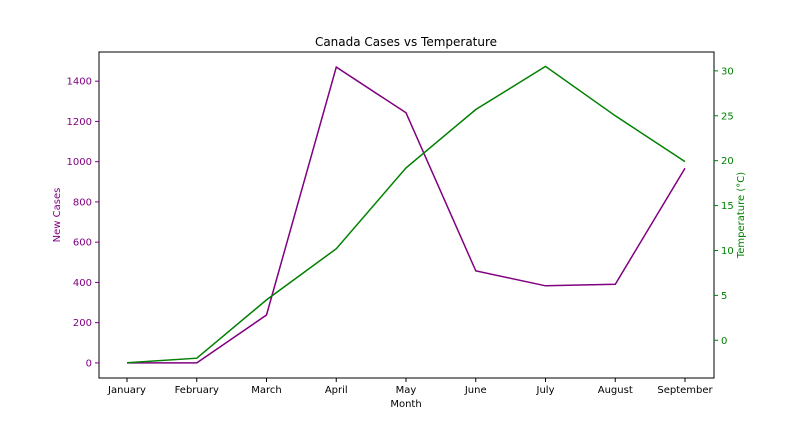 Image resolution: width=792 pixels, height=432 pixels. Describe the element at coordinates (57, 215) in the screenshot. I see `left-y-axis-label: New Cases` at that location.